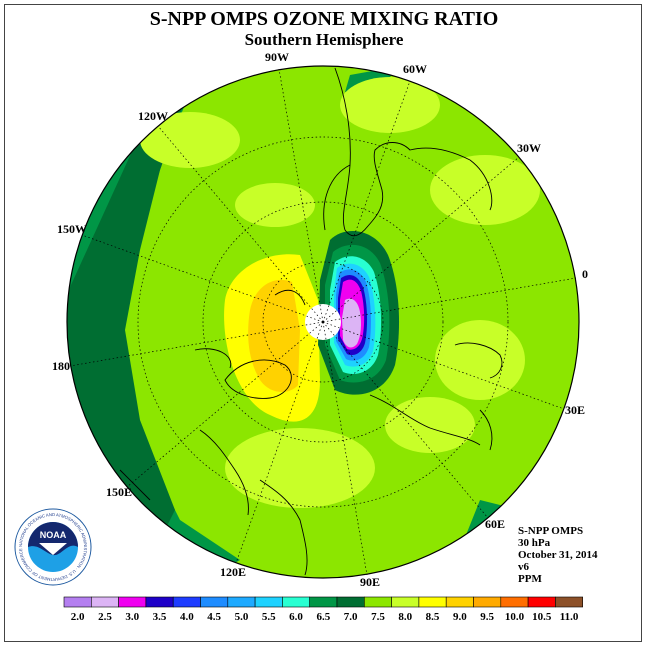 The height and width of the screenshot is (648, 648). What do you see at coordinates (585, 274) in the screenshot?
I see `lon-label-0: 0` at bounding box center [585, 274].